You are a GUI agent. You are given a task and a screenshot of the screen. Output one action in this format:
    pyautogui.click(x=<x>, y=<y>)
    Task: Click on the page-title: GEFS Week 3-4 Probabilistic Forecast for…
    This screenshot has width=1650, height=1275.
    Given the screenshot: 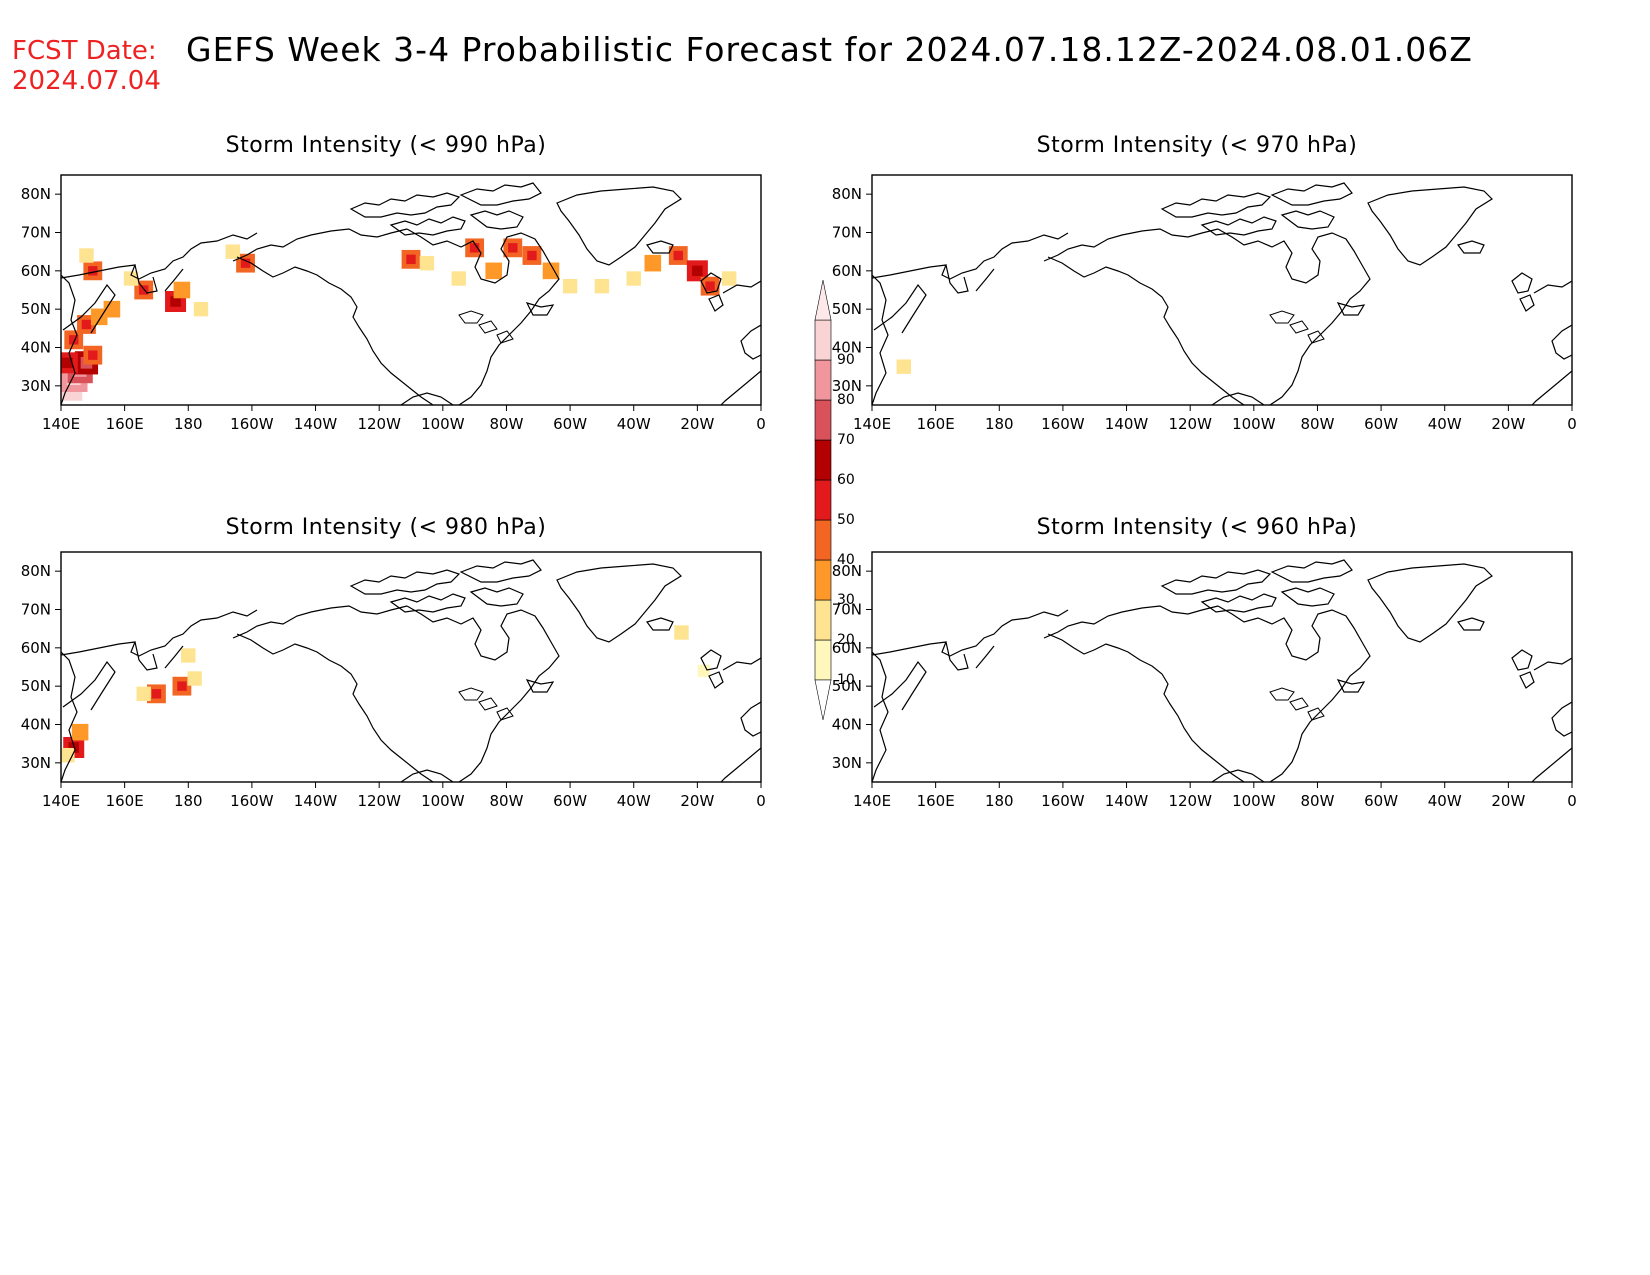 What is the action you would take?
    pyautogui.click(x=829, y=49)
    